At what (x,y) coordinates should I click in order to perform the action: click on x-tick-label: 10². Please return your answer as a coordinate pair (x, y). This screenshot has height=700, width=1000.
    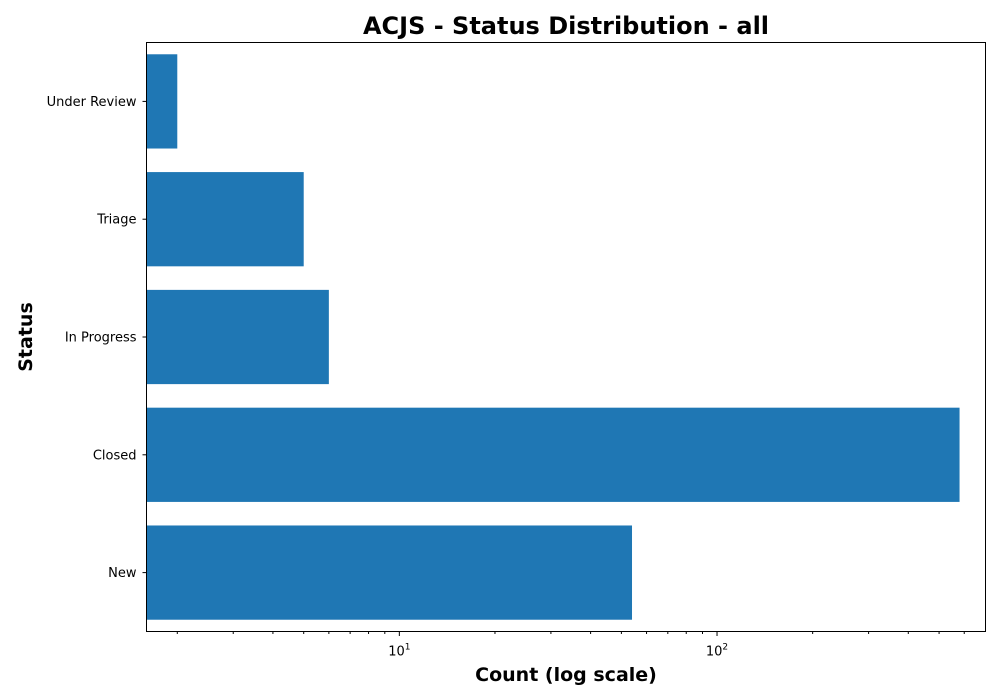
    Looking at the image, I should click on (717, 651).